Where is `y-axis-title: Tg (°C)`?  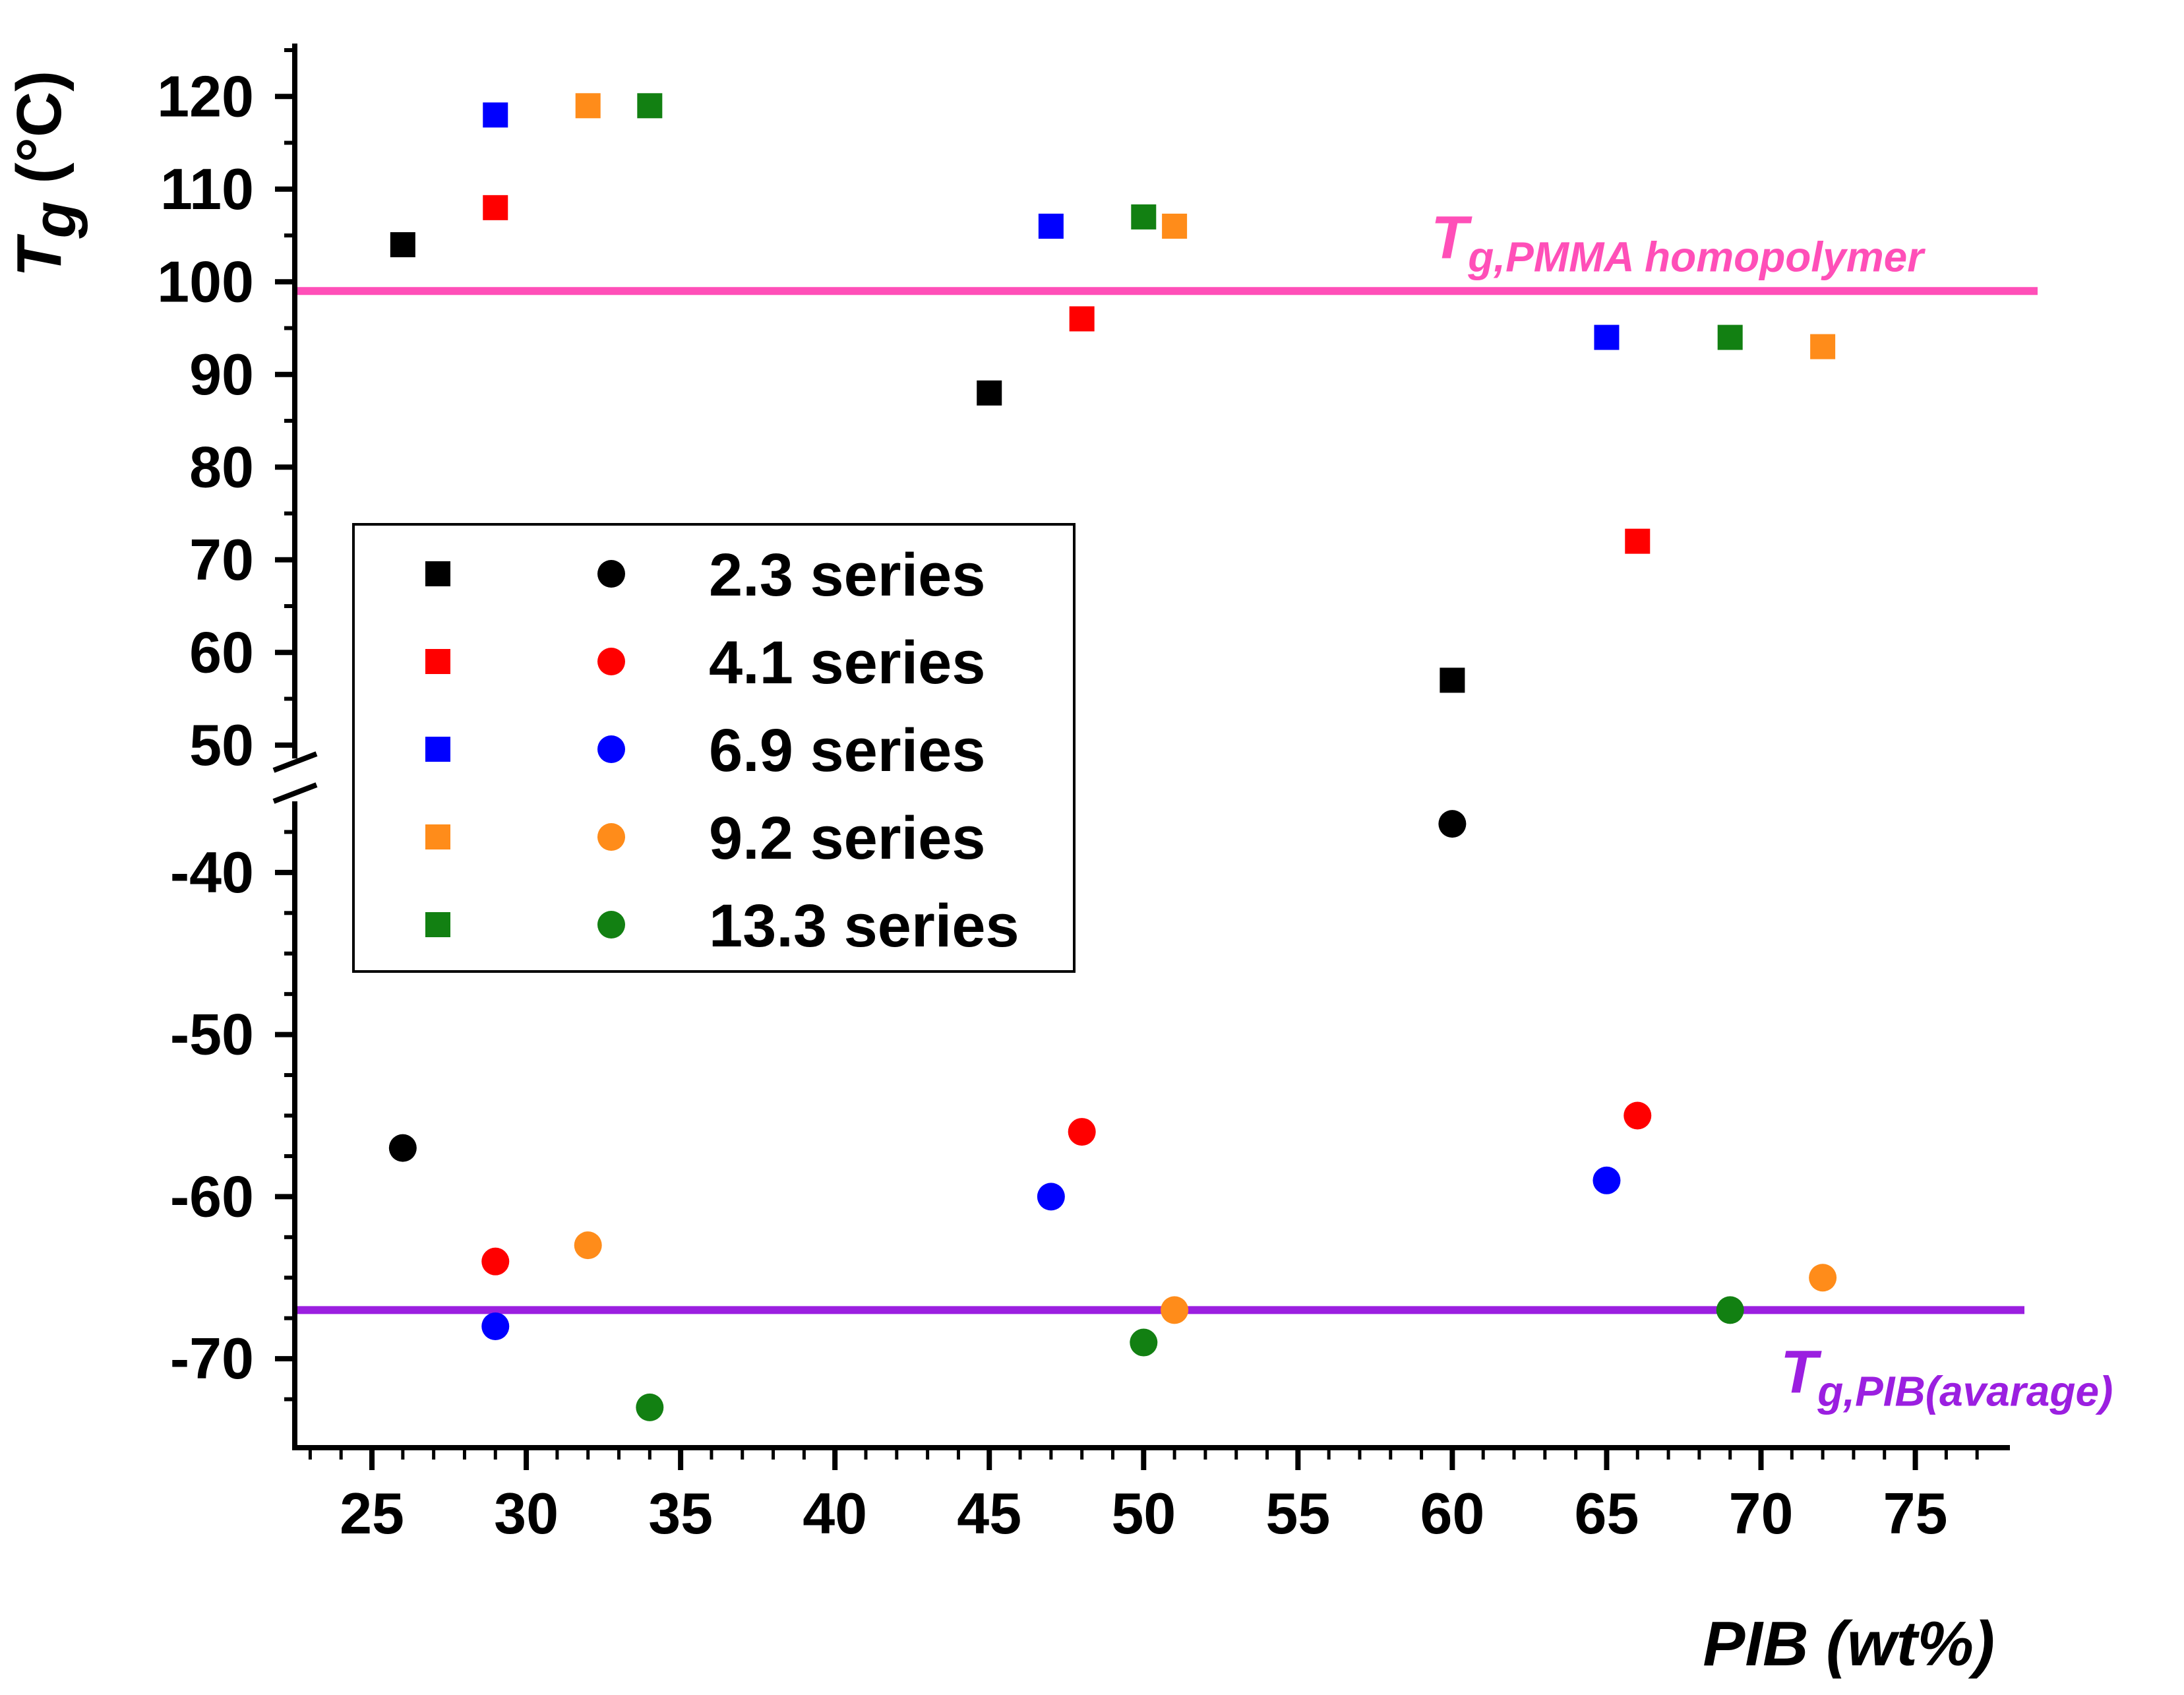 y-axis-title: Tg (°C) is located at coordinates (46, 174).